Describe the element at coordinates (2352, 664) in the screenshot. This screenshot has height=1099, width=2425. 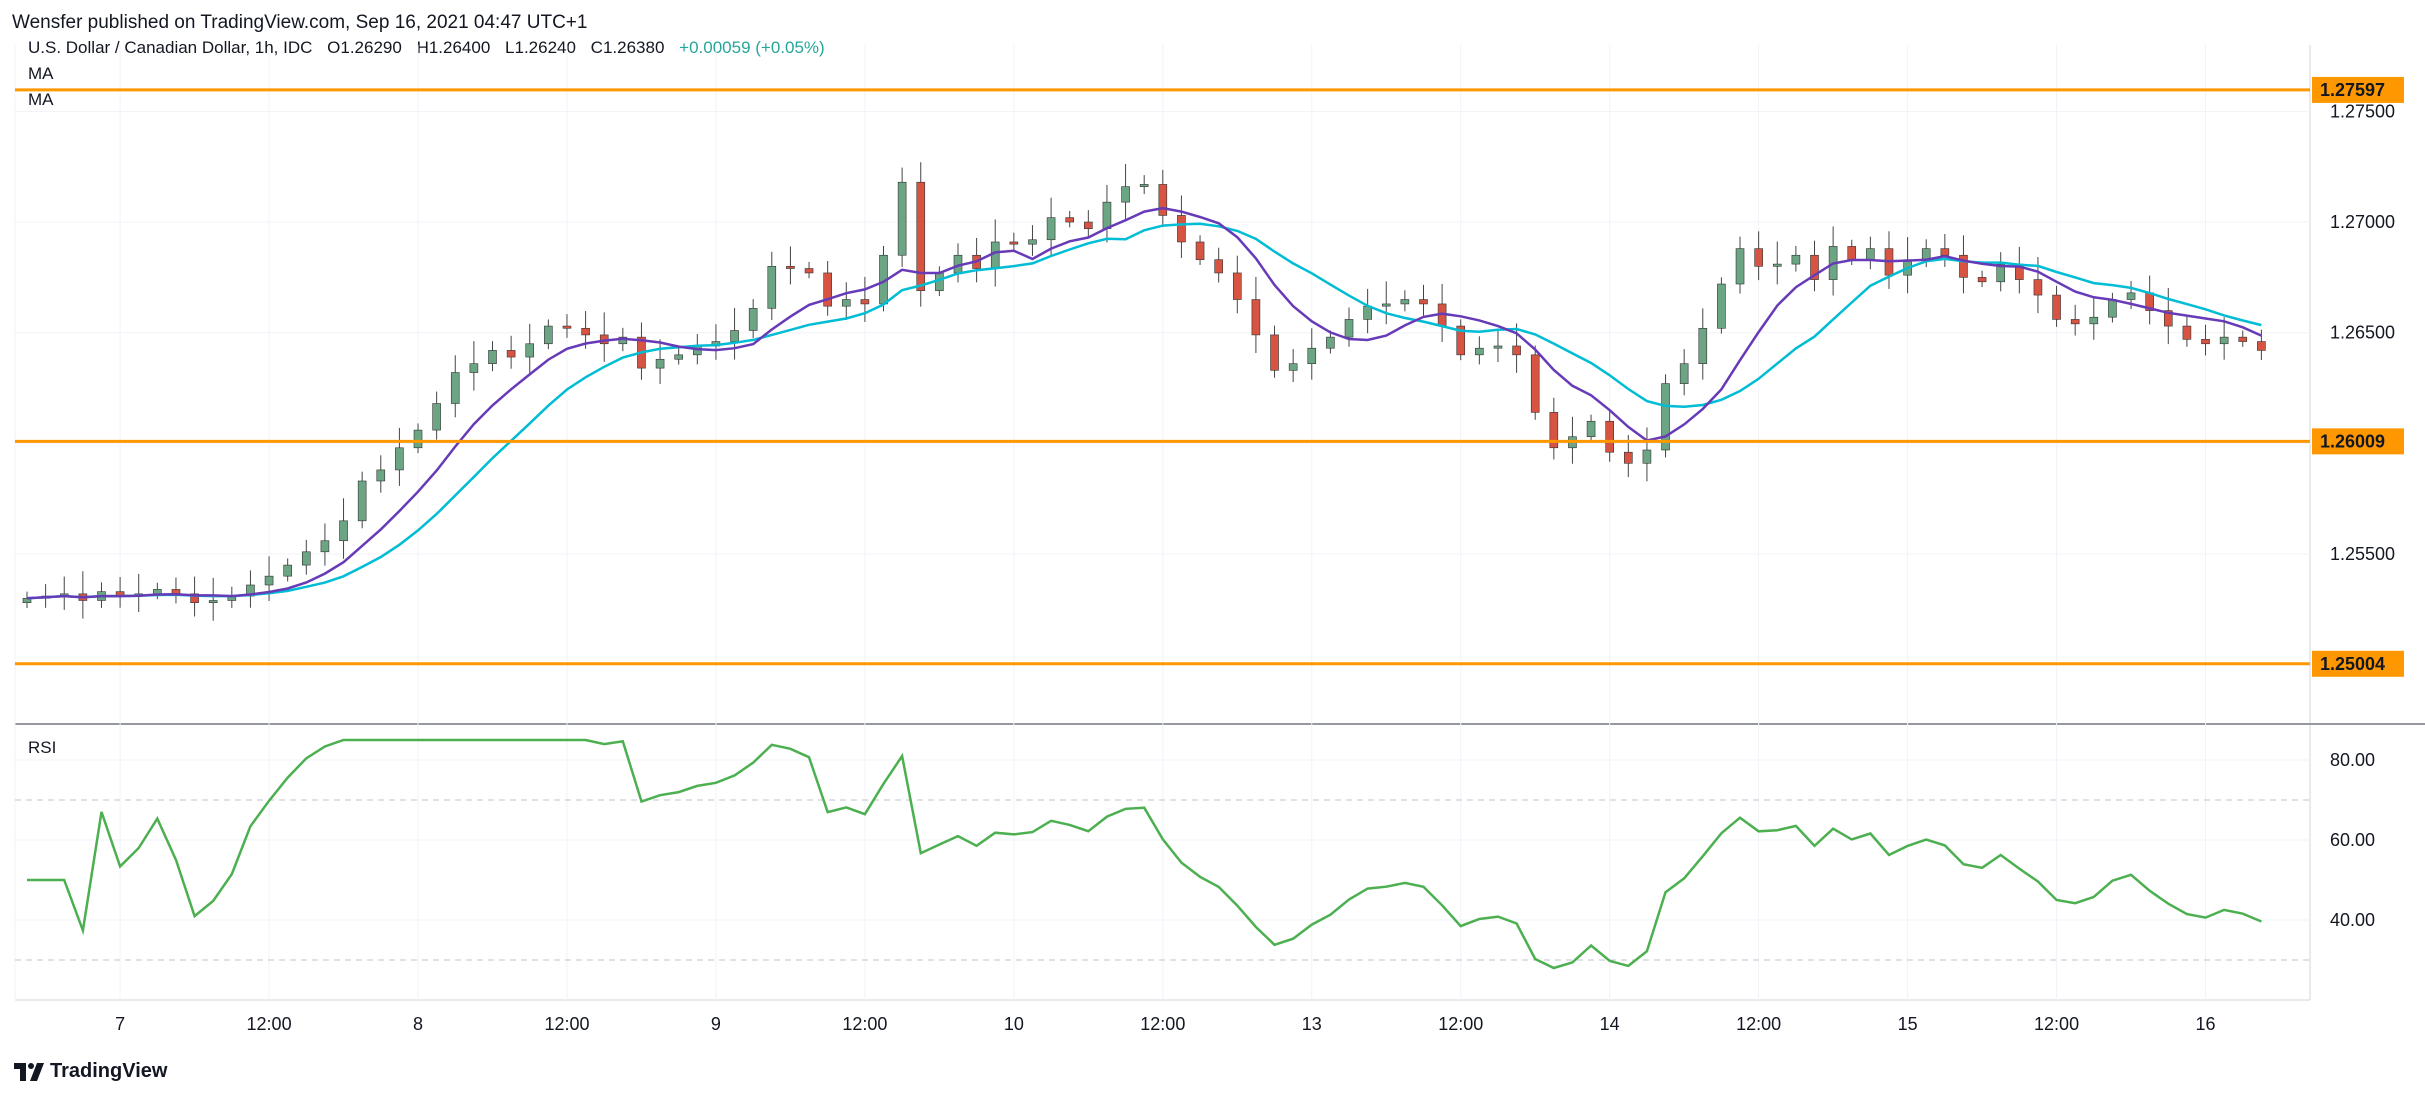
I see `level-label: 1.25004` at that location.